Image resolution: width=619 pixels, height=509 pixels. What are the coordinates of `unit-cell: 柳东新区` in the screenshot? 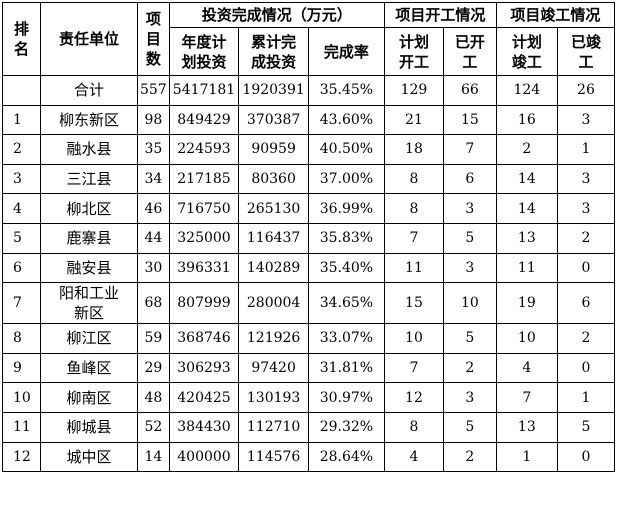 It's located at (89, 120).